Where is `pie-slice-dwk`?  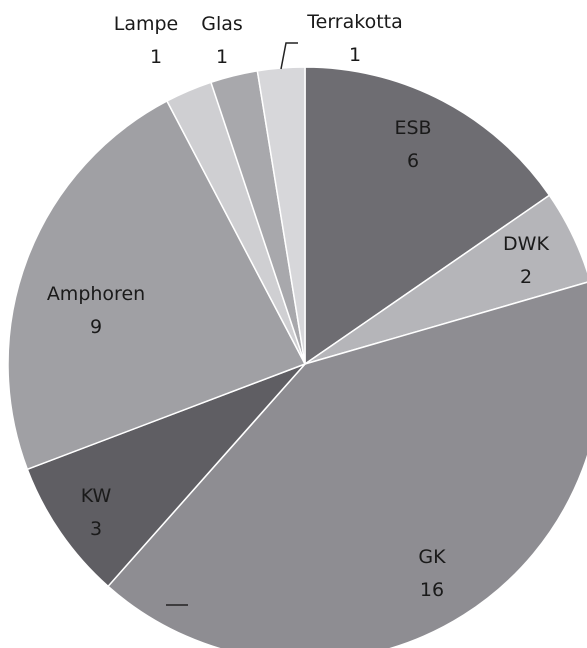 pie-slice-dwk is located at coordinates (445, 279).